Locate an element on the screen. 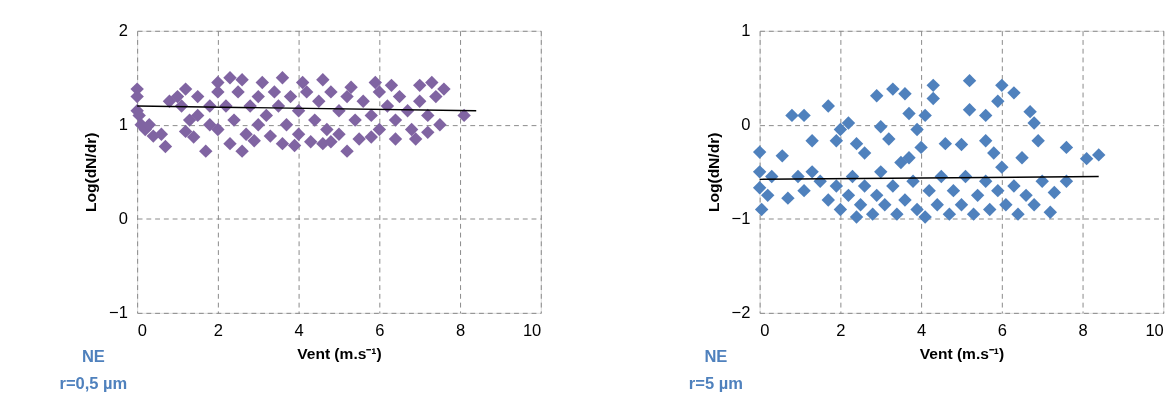  y-tick-label: 2 is located at coordinates (123, 31).